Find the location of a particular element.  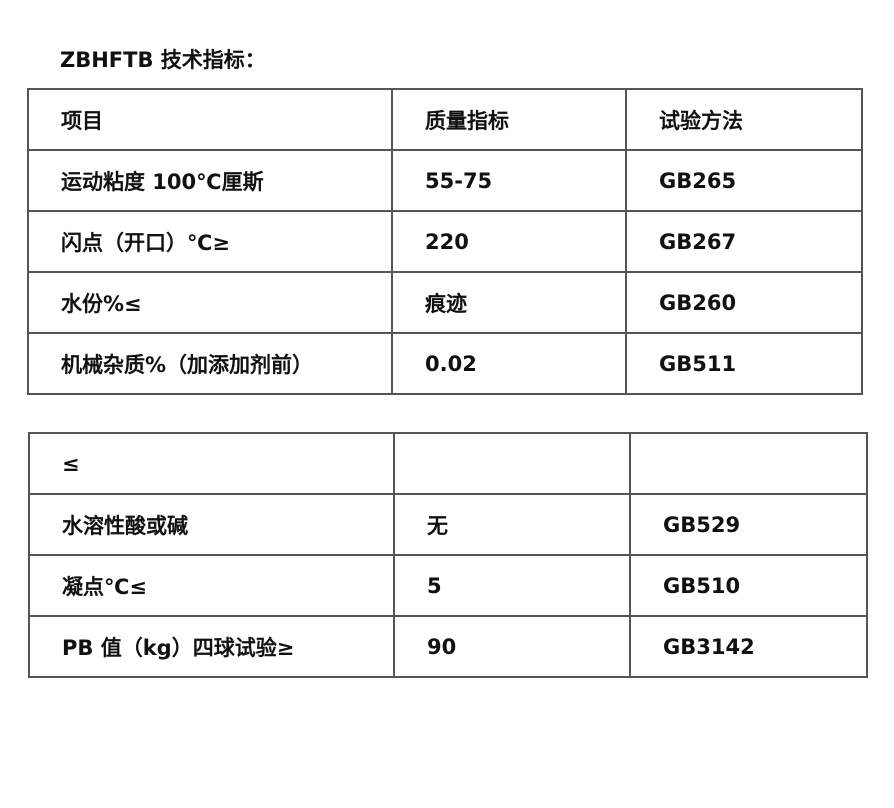

method-cell: GB267 is located at coordinates (744, 241).